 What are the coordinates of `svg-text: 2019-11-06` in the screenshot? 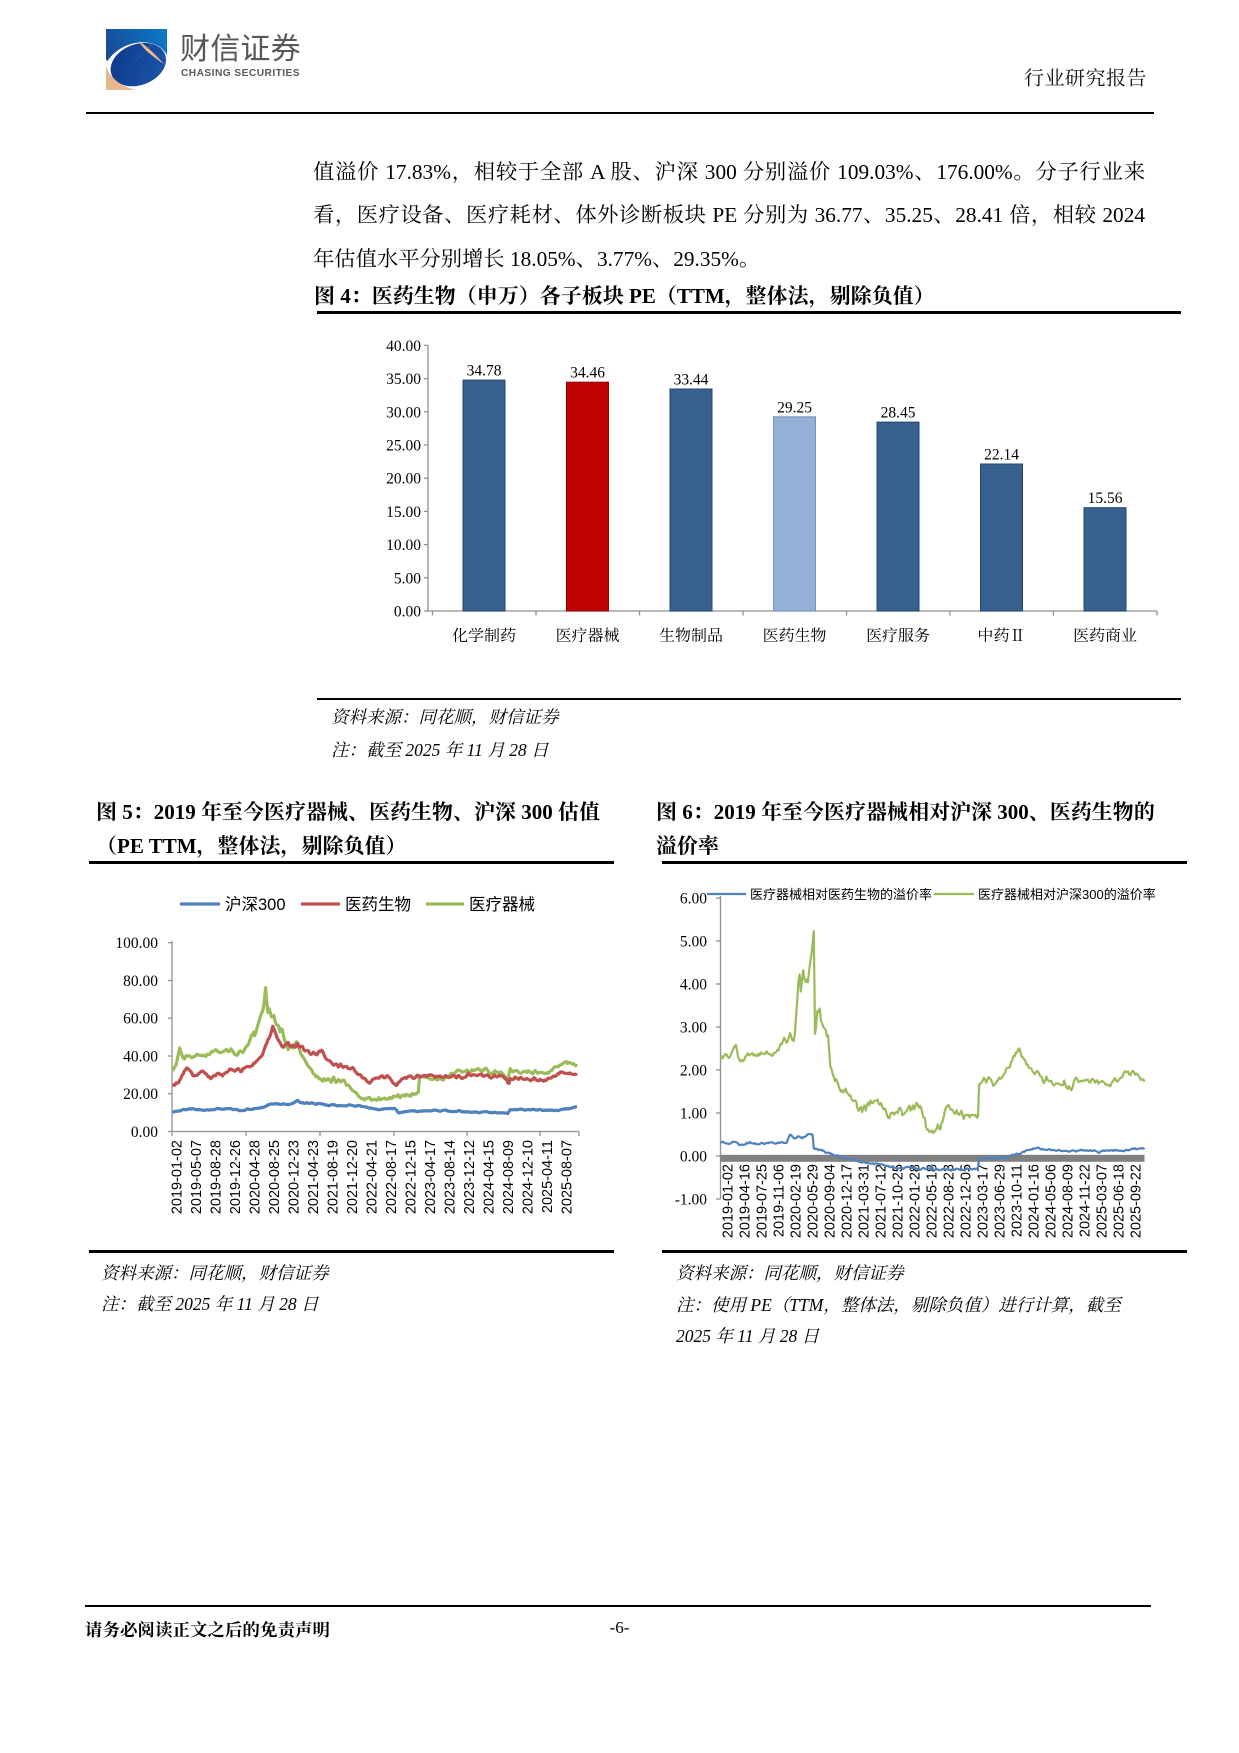 It's located at (780, 1200).